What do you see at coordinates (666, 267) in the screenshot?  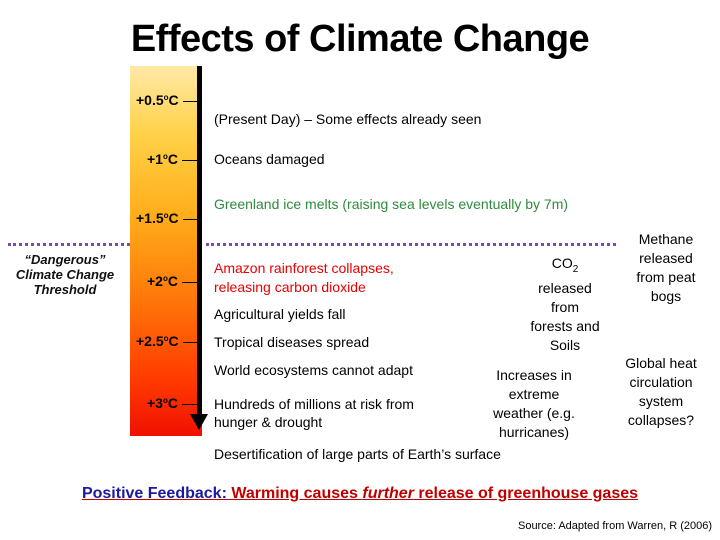 I see `feedback-methane: Methane released from peat bogs` at bounding box center [666, 267].